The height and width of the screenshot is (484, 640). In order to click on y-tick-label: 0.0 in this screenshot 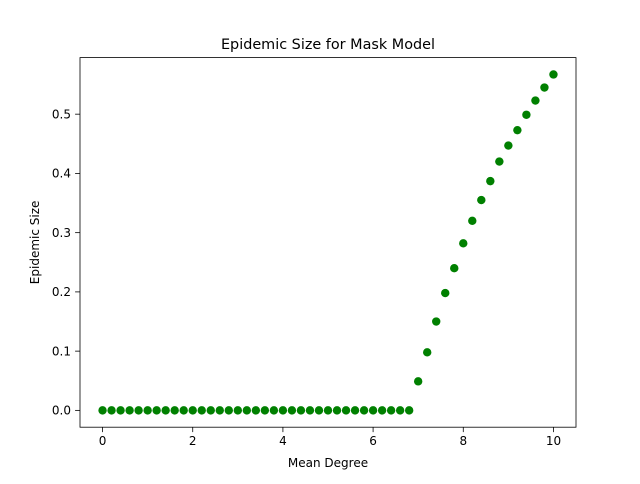, I will do `click(61, 411)`.